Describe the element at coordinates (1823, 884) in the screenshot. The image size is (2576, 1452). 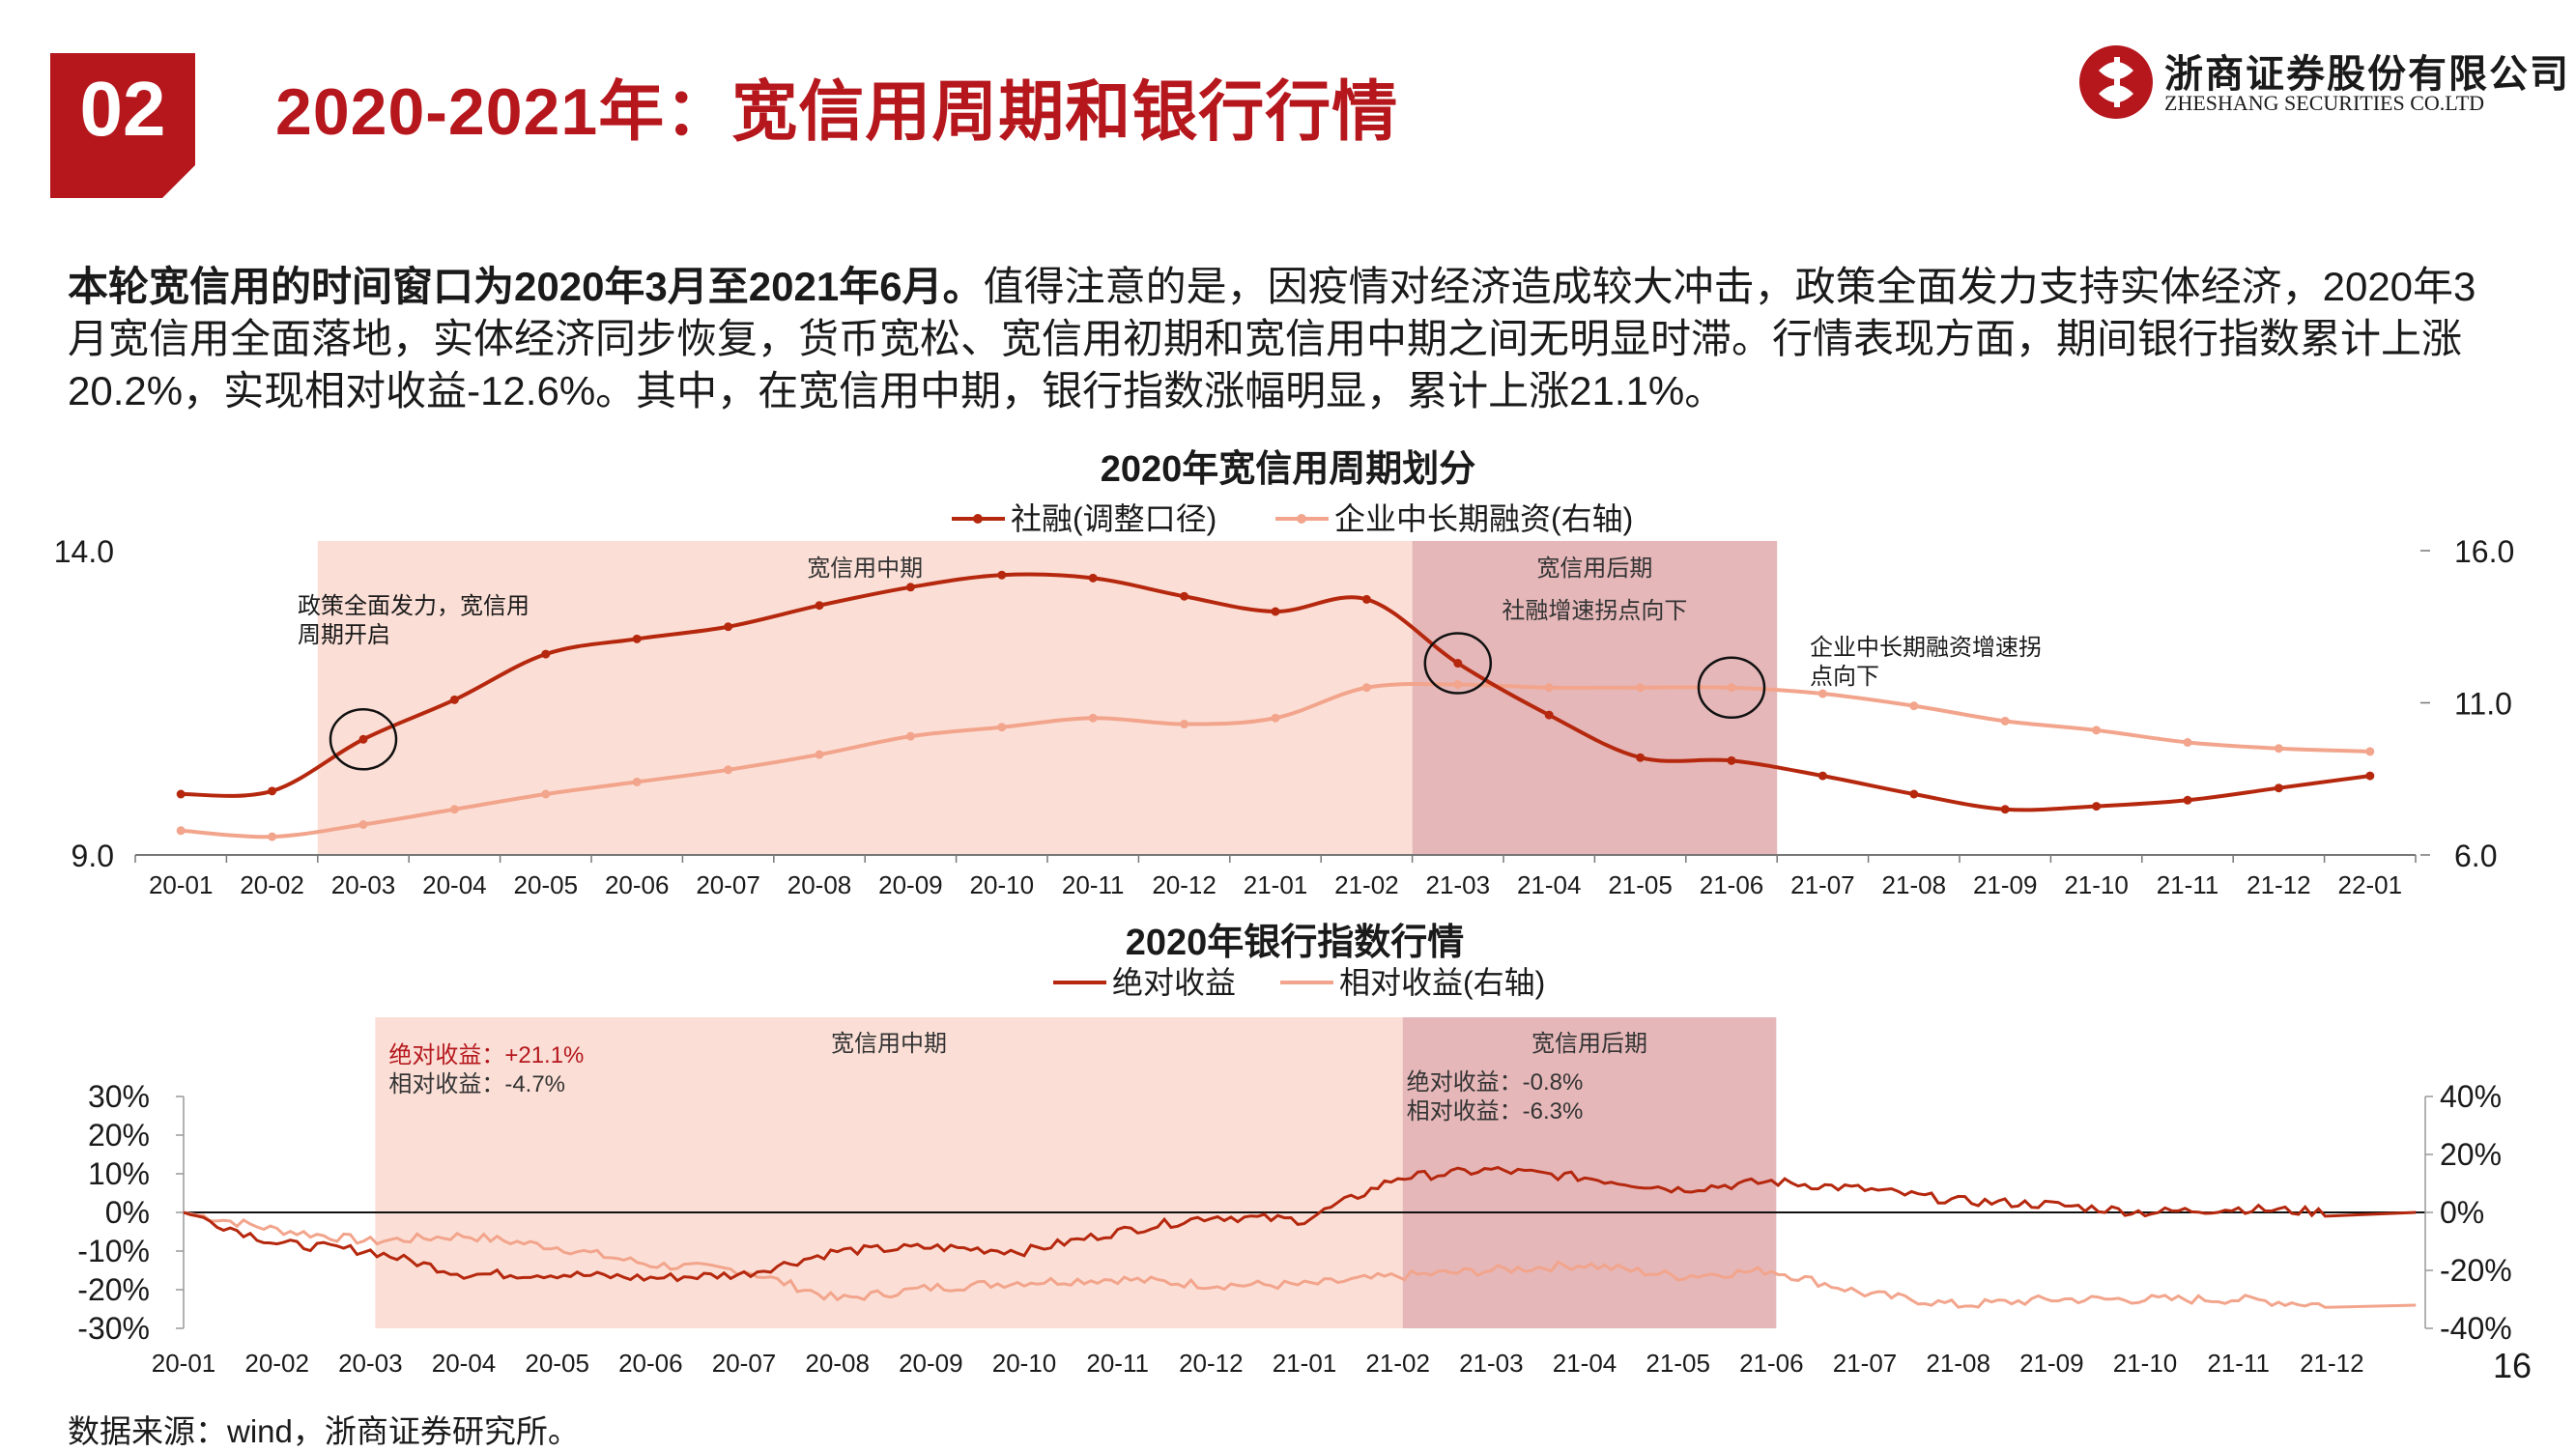
I see `chart1-x-tick-label: 21-07` at that location.